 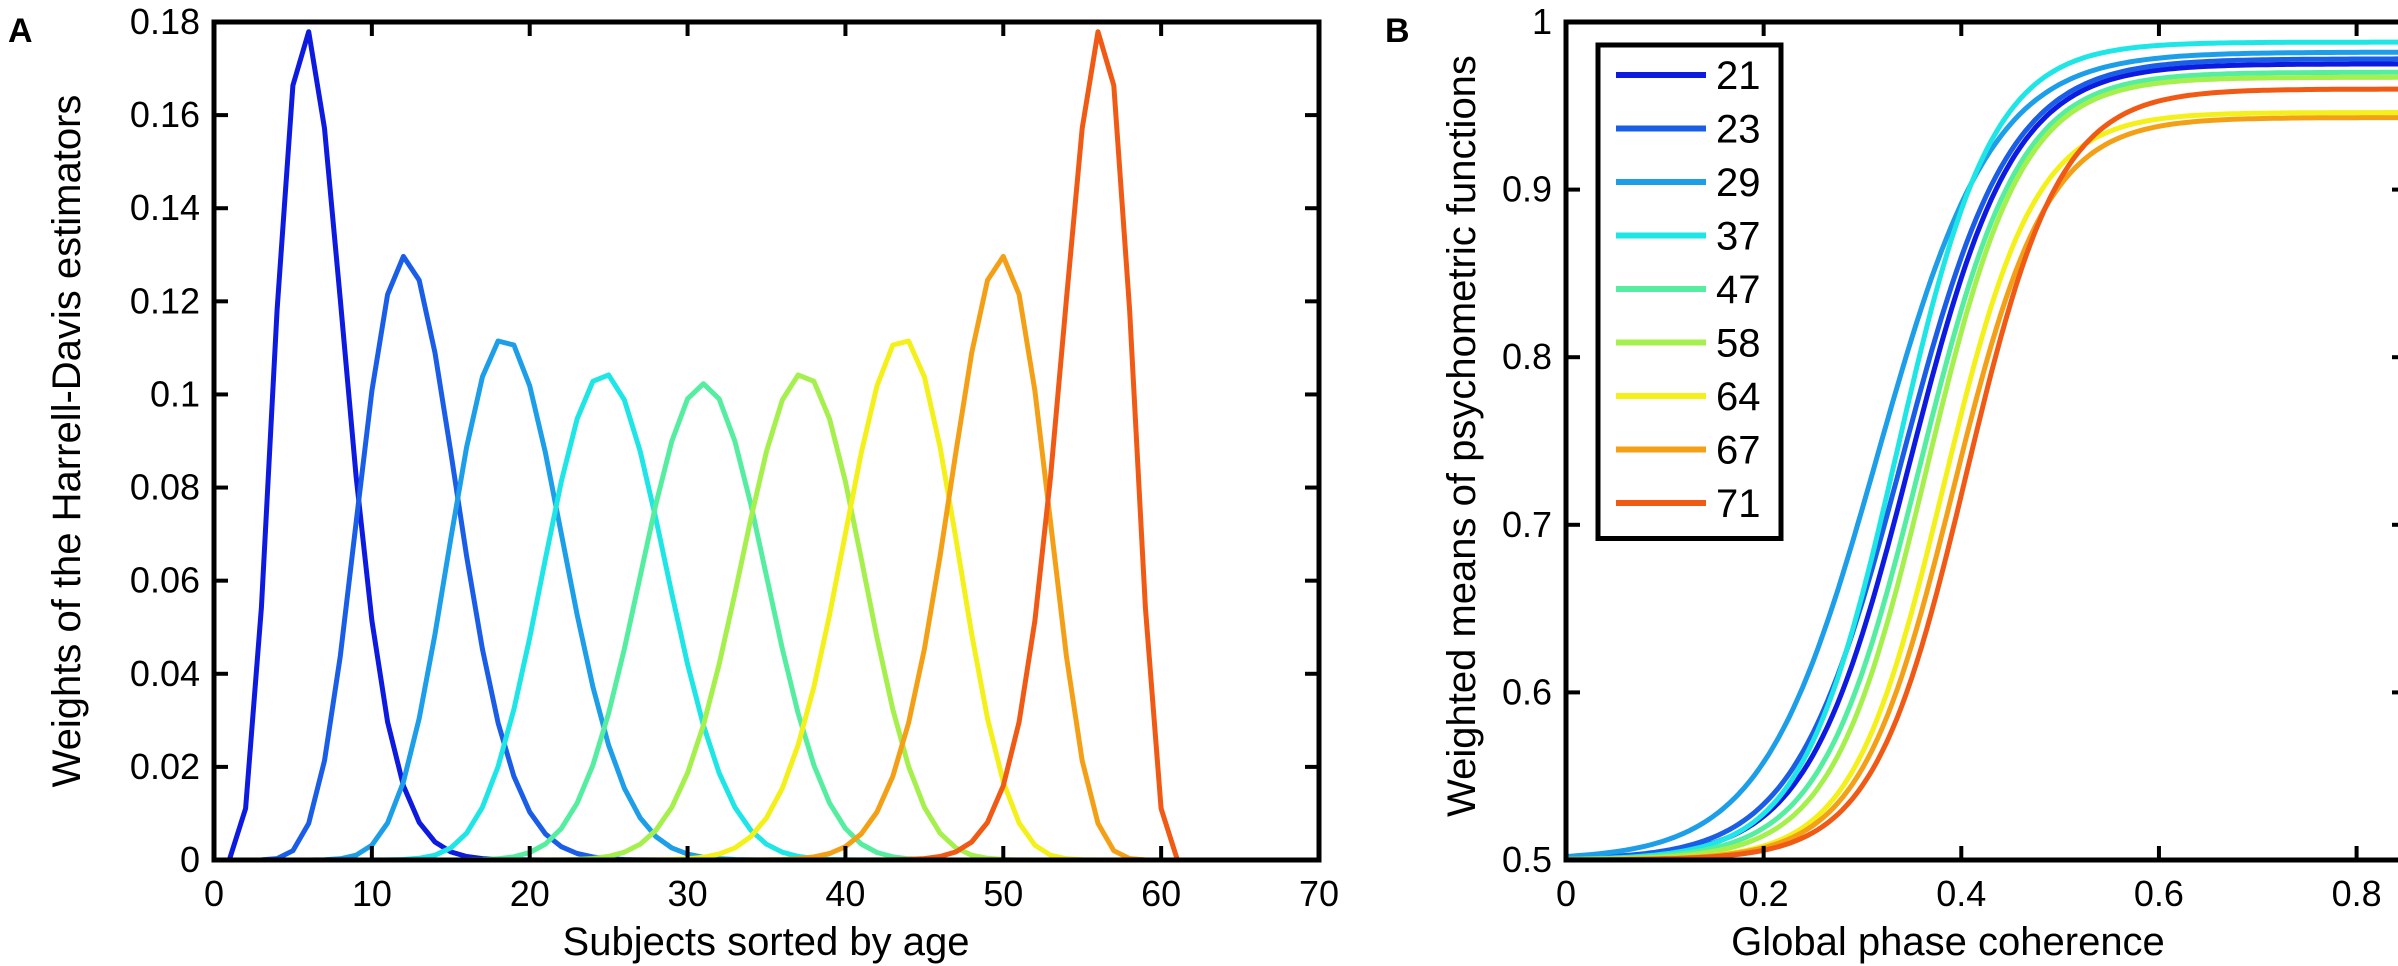 I want to click on panel-b-legend-label-37: 37, so click(x=1738, y=237).